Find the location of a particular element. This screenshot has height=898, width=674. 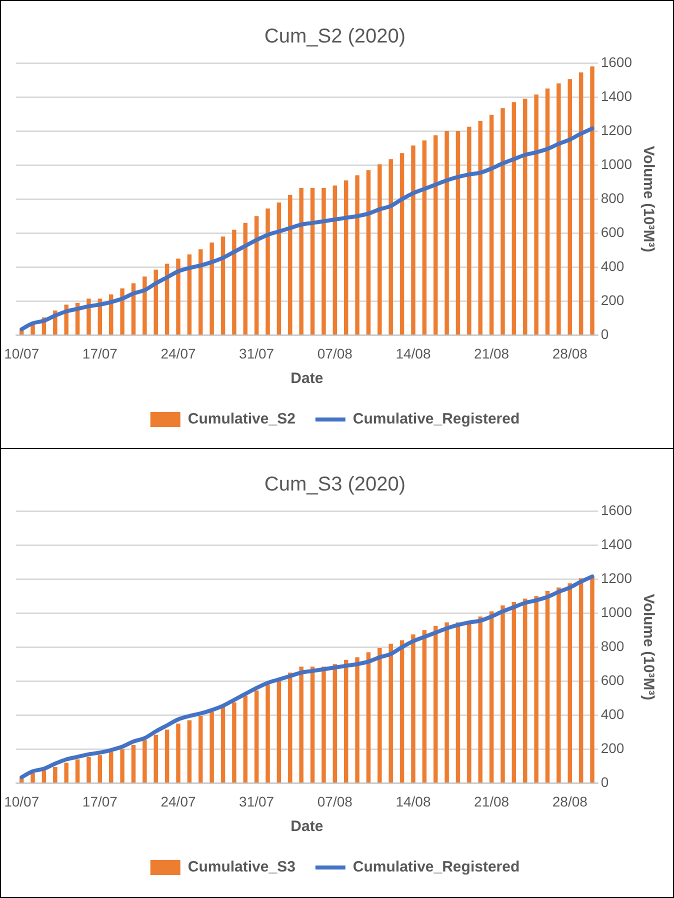

x-tick-label: 07/08 is located at coordinates (335, 801).